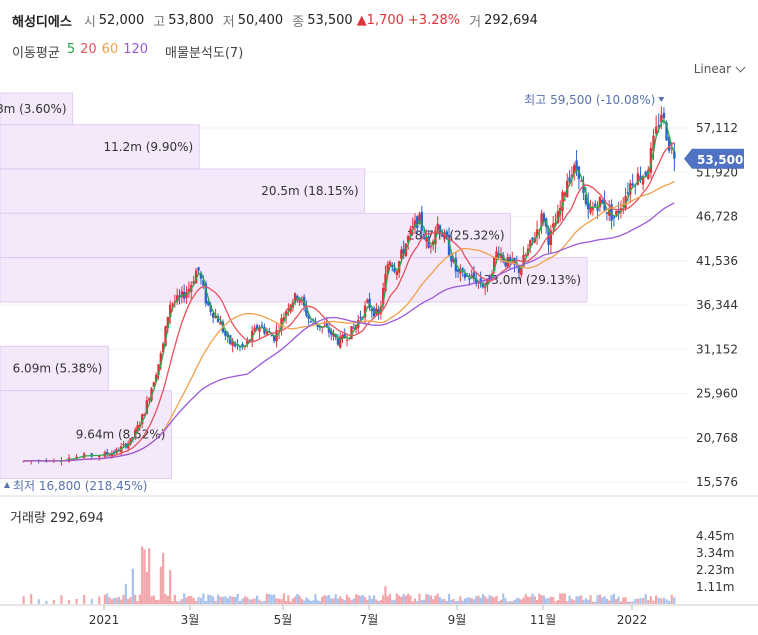  What do you see at coordinates (136, 49) in the screenshot?
I see `ma-120-label: 120` at bounding box center [136, 49].